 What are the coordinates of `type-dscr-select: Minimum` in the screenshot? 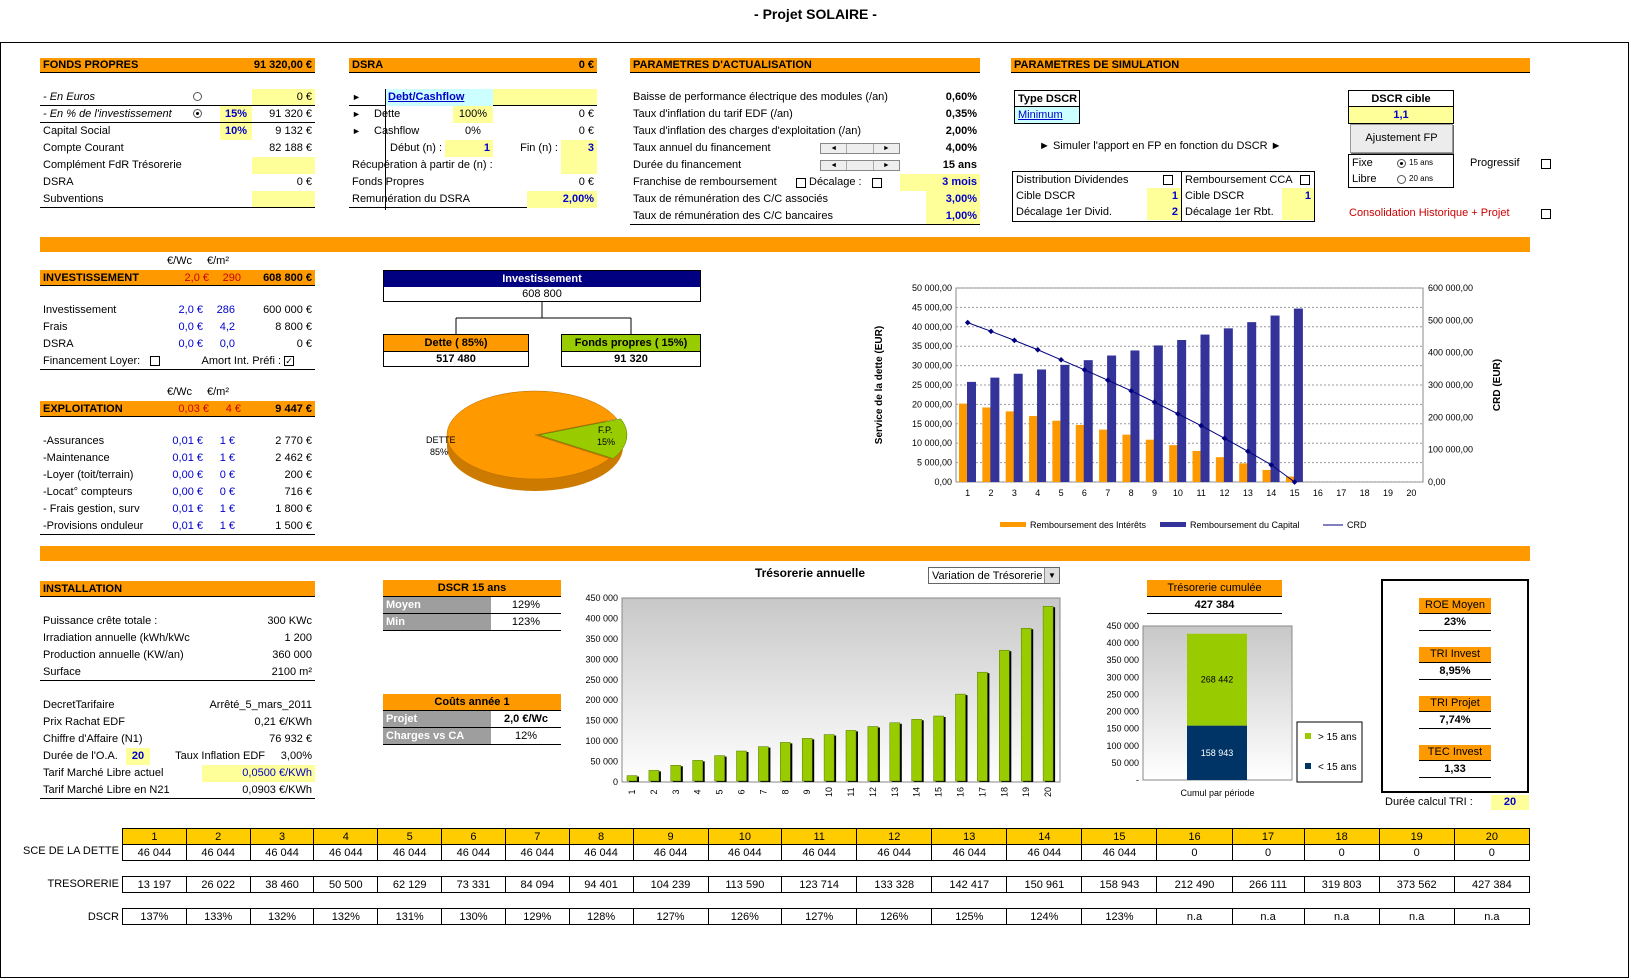 It's located at (1047, 115).